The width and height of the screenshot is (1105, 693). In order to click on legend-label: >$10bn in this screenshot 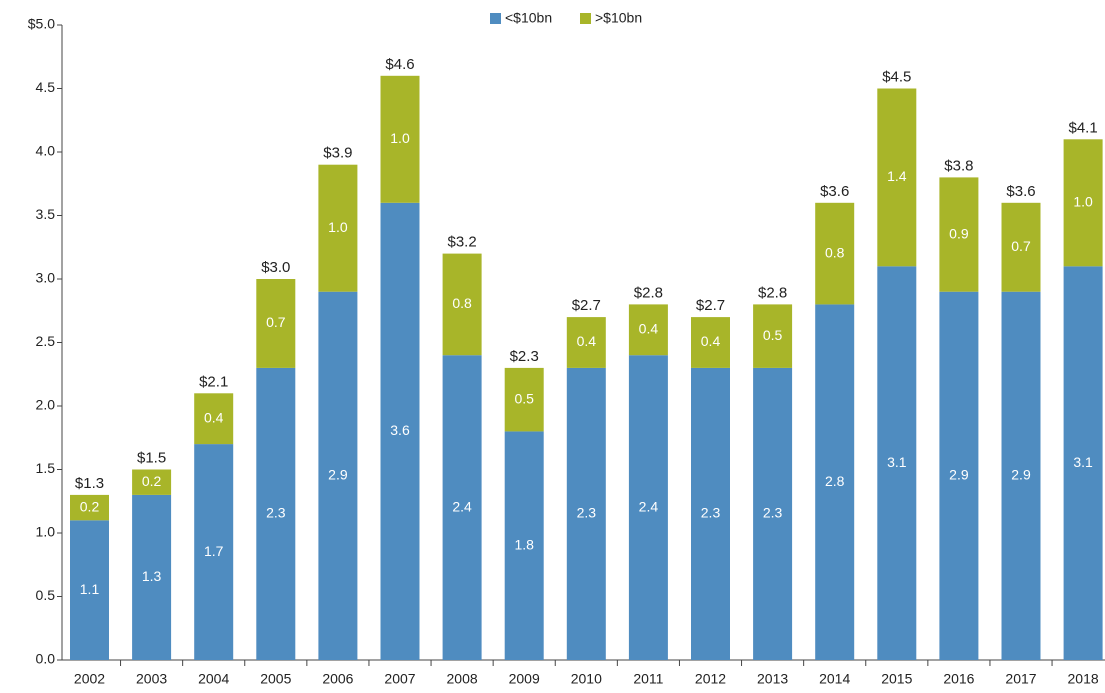, I will do `click(618, 18)`.